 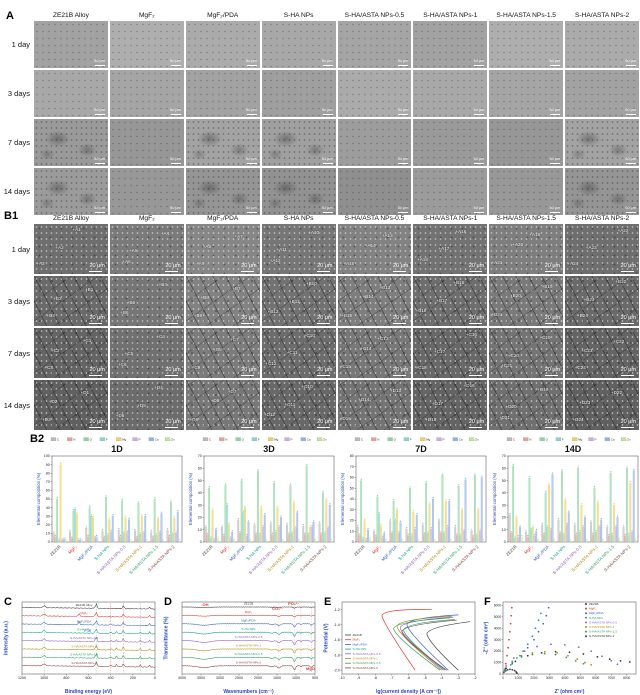 What do you see at coordinates (619, 341) in the screenshot?
I see `sem-point-marker: +C22` at bounding box center [619, 341].